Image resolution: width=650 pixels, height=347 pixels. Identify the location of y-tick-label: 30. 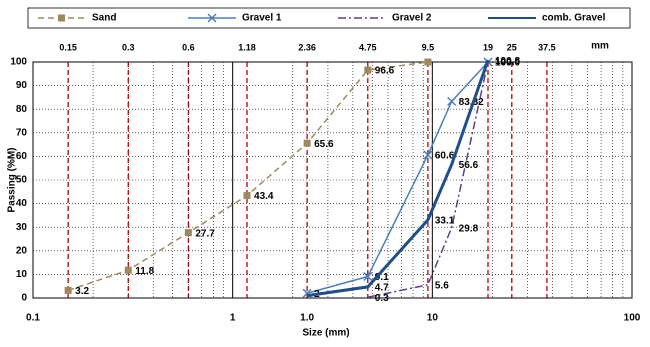
(22, 227).